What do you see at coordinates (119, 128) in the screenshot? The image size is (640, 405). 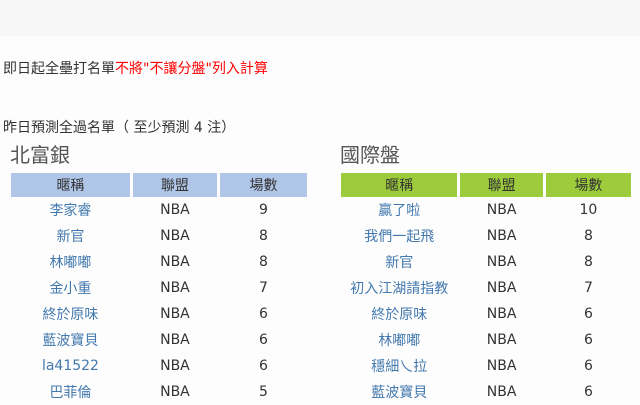 I see `subtitle: 昨日預測全過名單（ 至少預測 4 注）` at bounding box center [119, 128].